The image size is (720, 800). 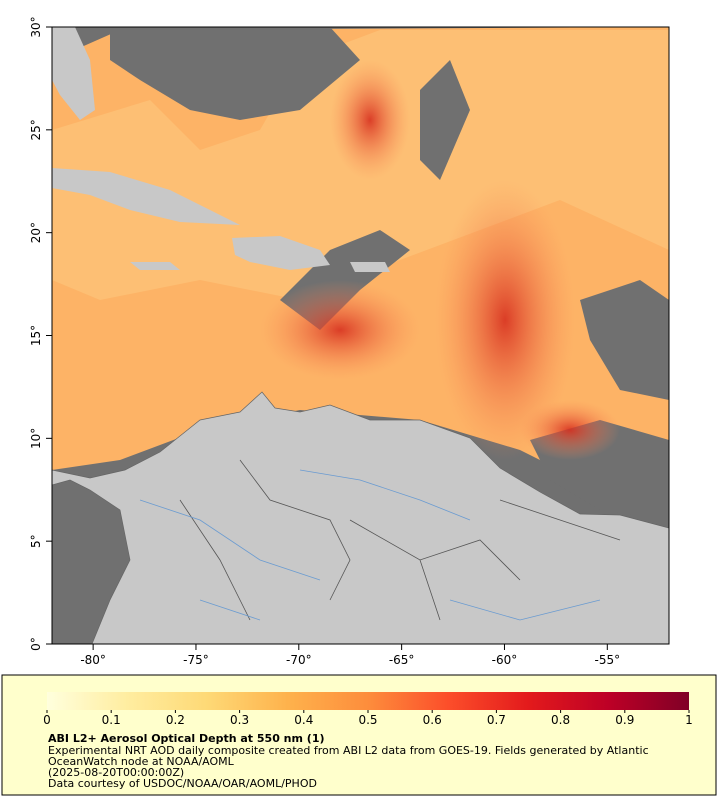 What do you see at coordinates (141, 761) in the screenshot?
I see `note: OceanWatch node at NOAA/AOML` at bounding box center [141, 761].